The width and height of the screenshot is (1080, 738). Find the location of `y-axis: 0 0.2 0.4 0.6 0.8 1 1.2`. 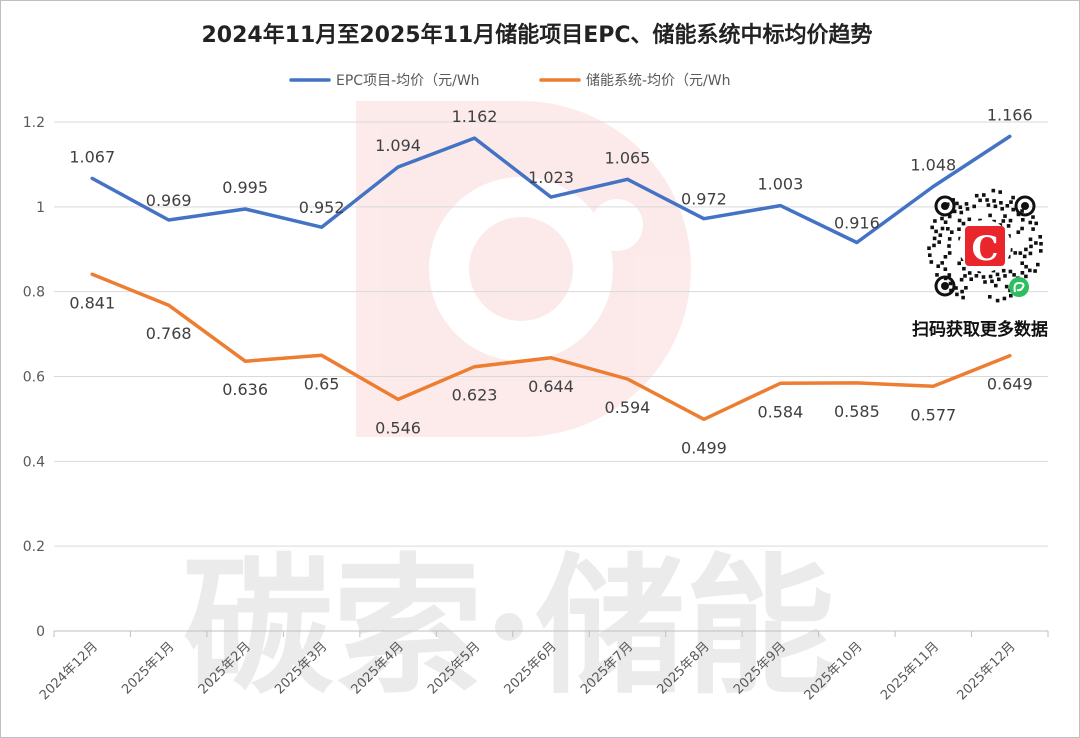

y-axis: 0 0.2 0.4 0.6 0.8 1 1.2 is located at coordinates (34, 377).